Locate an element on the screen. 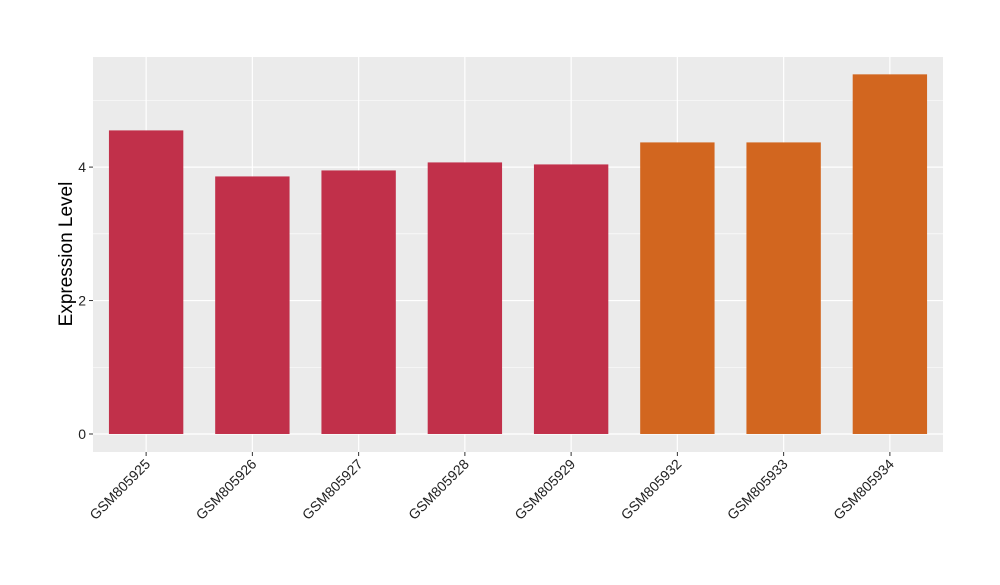  bar-GSM805929 is located at coordinates (571, 299).